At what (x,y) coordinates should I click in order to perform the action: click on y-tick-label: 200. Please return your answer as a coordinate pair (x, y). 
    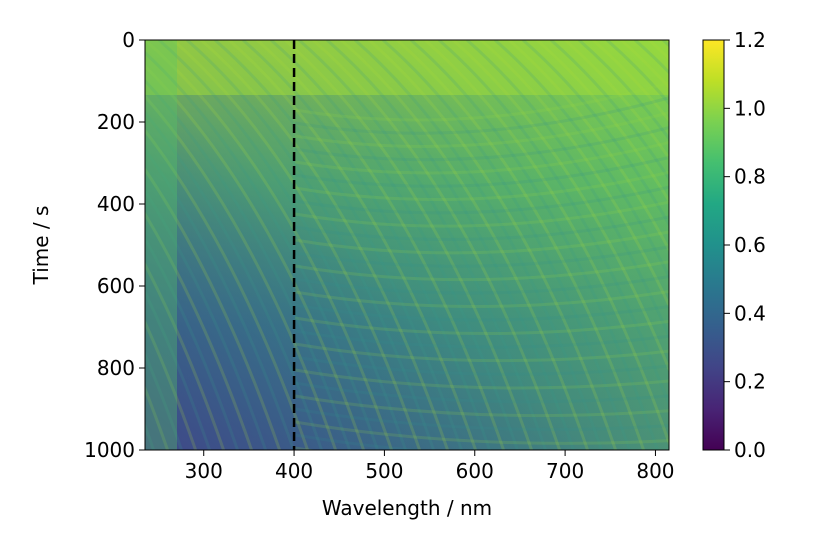
    Looking at the image, I should click on (116, 122).